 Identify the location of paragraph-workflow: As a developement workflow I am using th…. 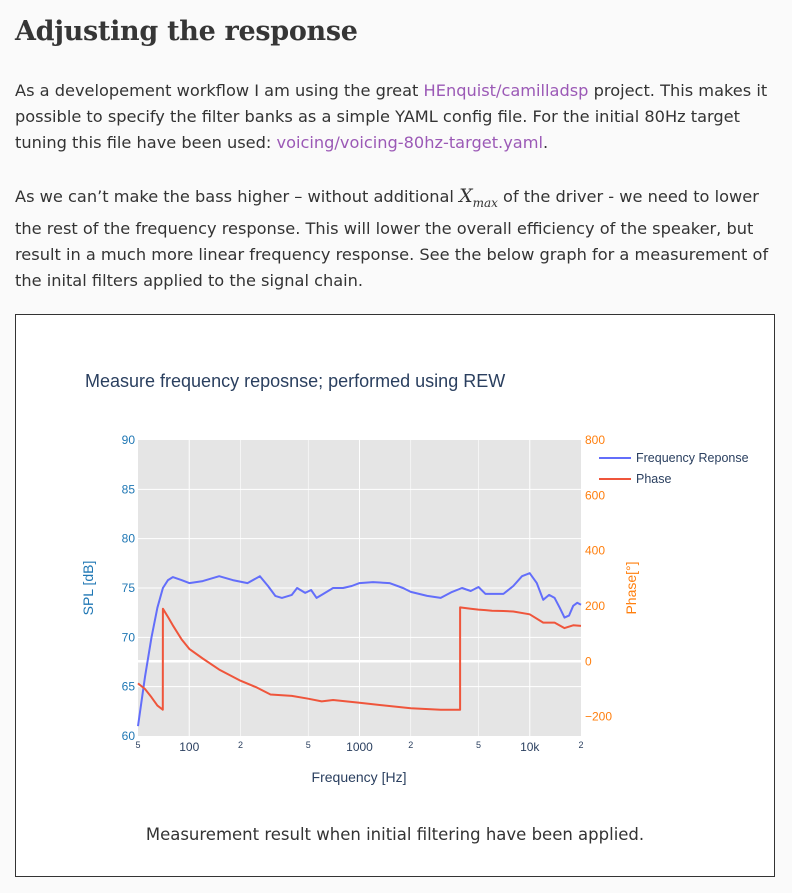
(395, 117).